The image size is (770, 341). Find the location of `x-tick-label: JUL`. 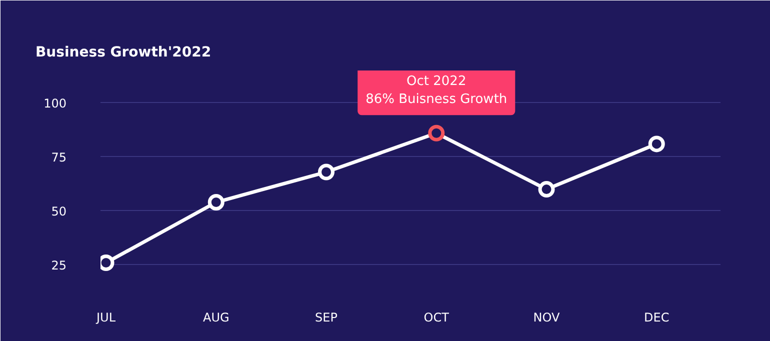

x-tick-label: JUL is located at coordinates (106, 317).